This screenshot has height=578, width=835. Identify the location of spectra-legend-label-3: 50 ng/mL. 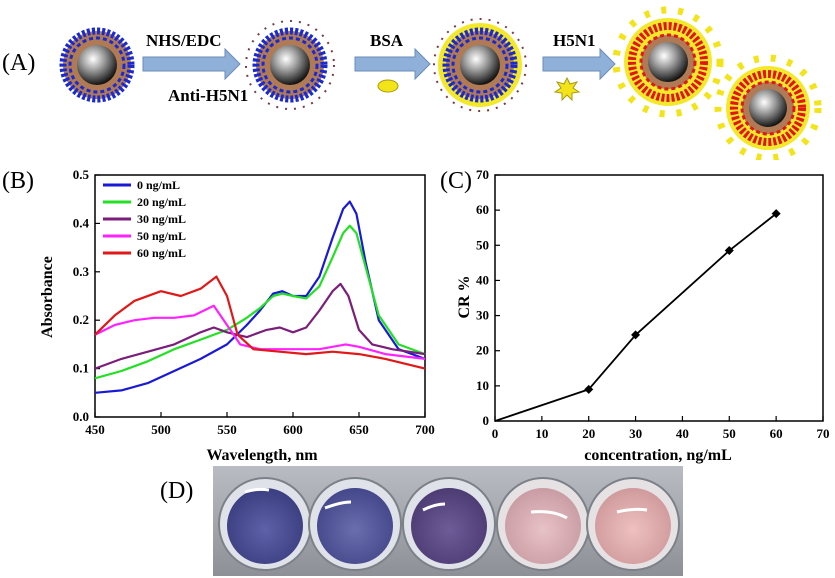
(161, 236).